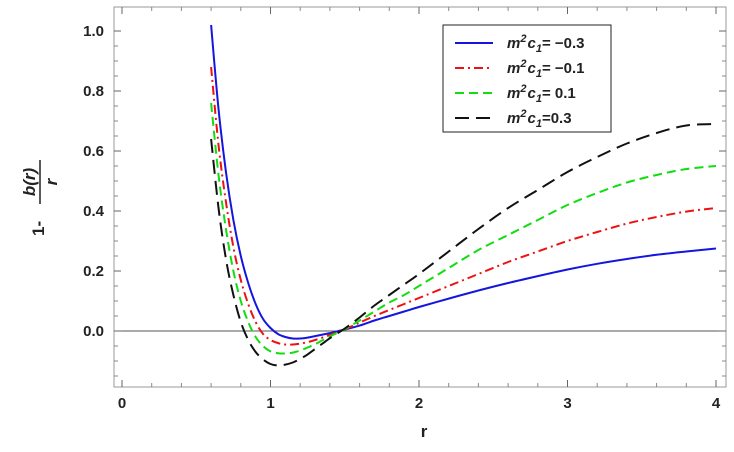  I want to click on y-label-lead: 1-, so click(38, 228).